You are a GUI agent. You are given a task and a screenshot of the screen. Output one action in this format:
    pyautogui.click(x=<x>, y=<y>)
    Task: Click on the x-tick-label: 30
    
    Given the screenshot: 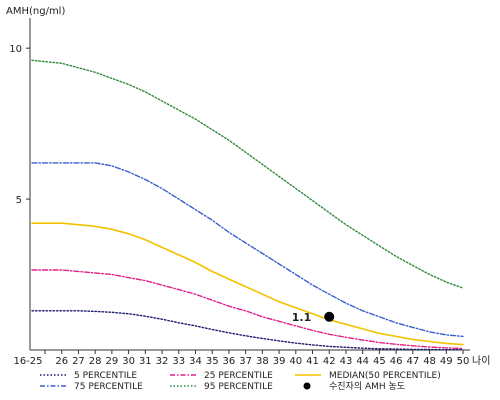 What is the action you would take?
    pyautogui.click(x=128, y=361)
    